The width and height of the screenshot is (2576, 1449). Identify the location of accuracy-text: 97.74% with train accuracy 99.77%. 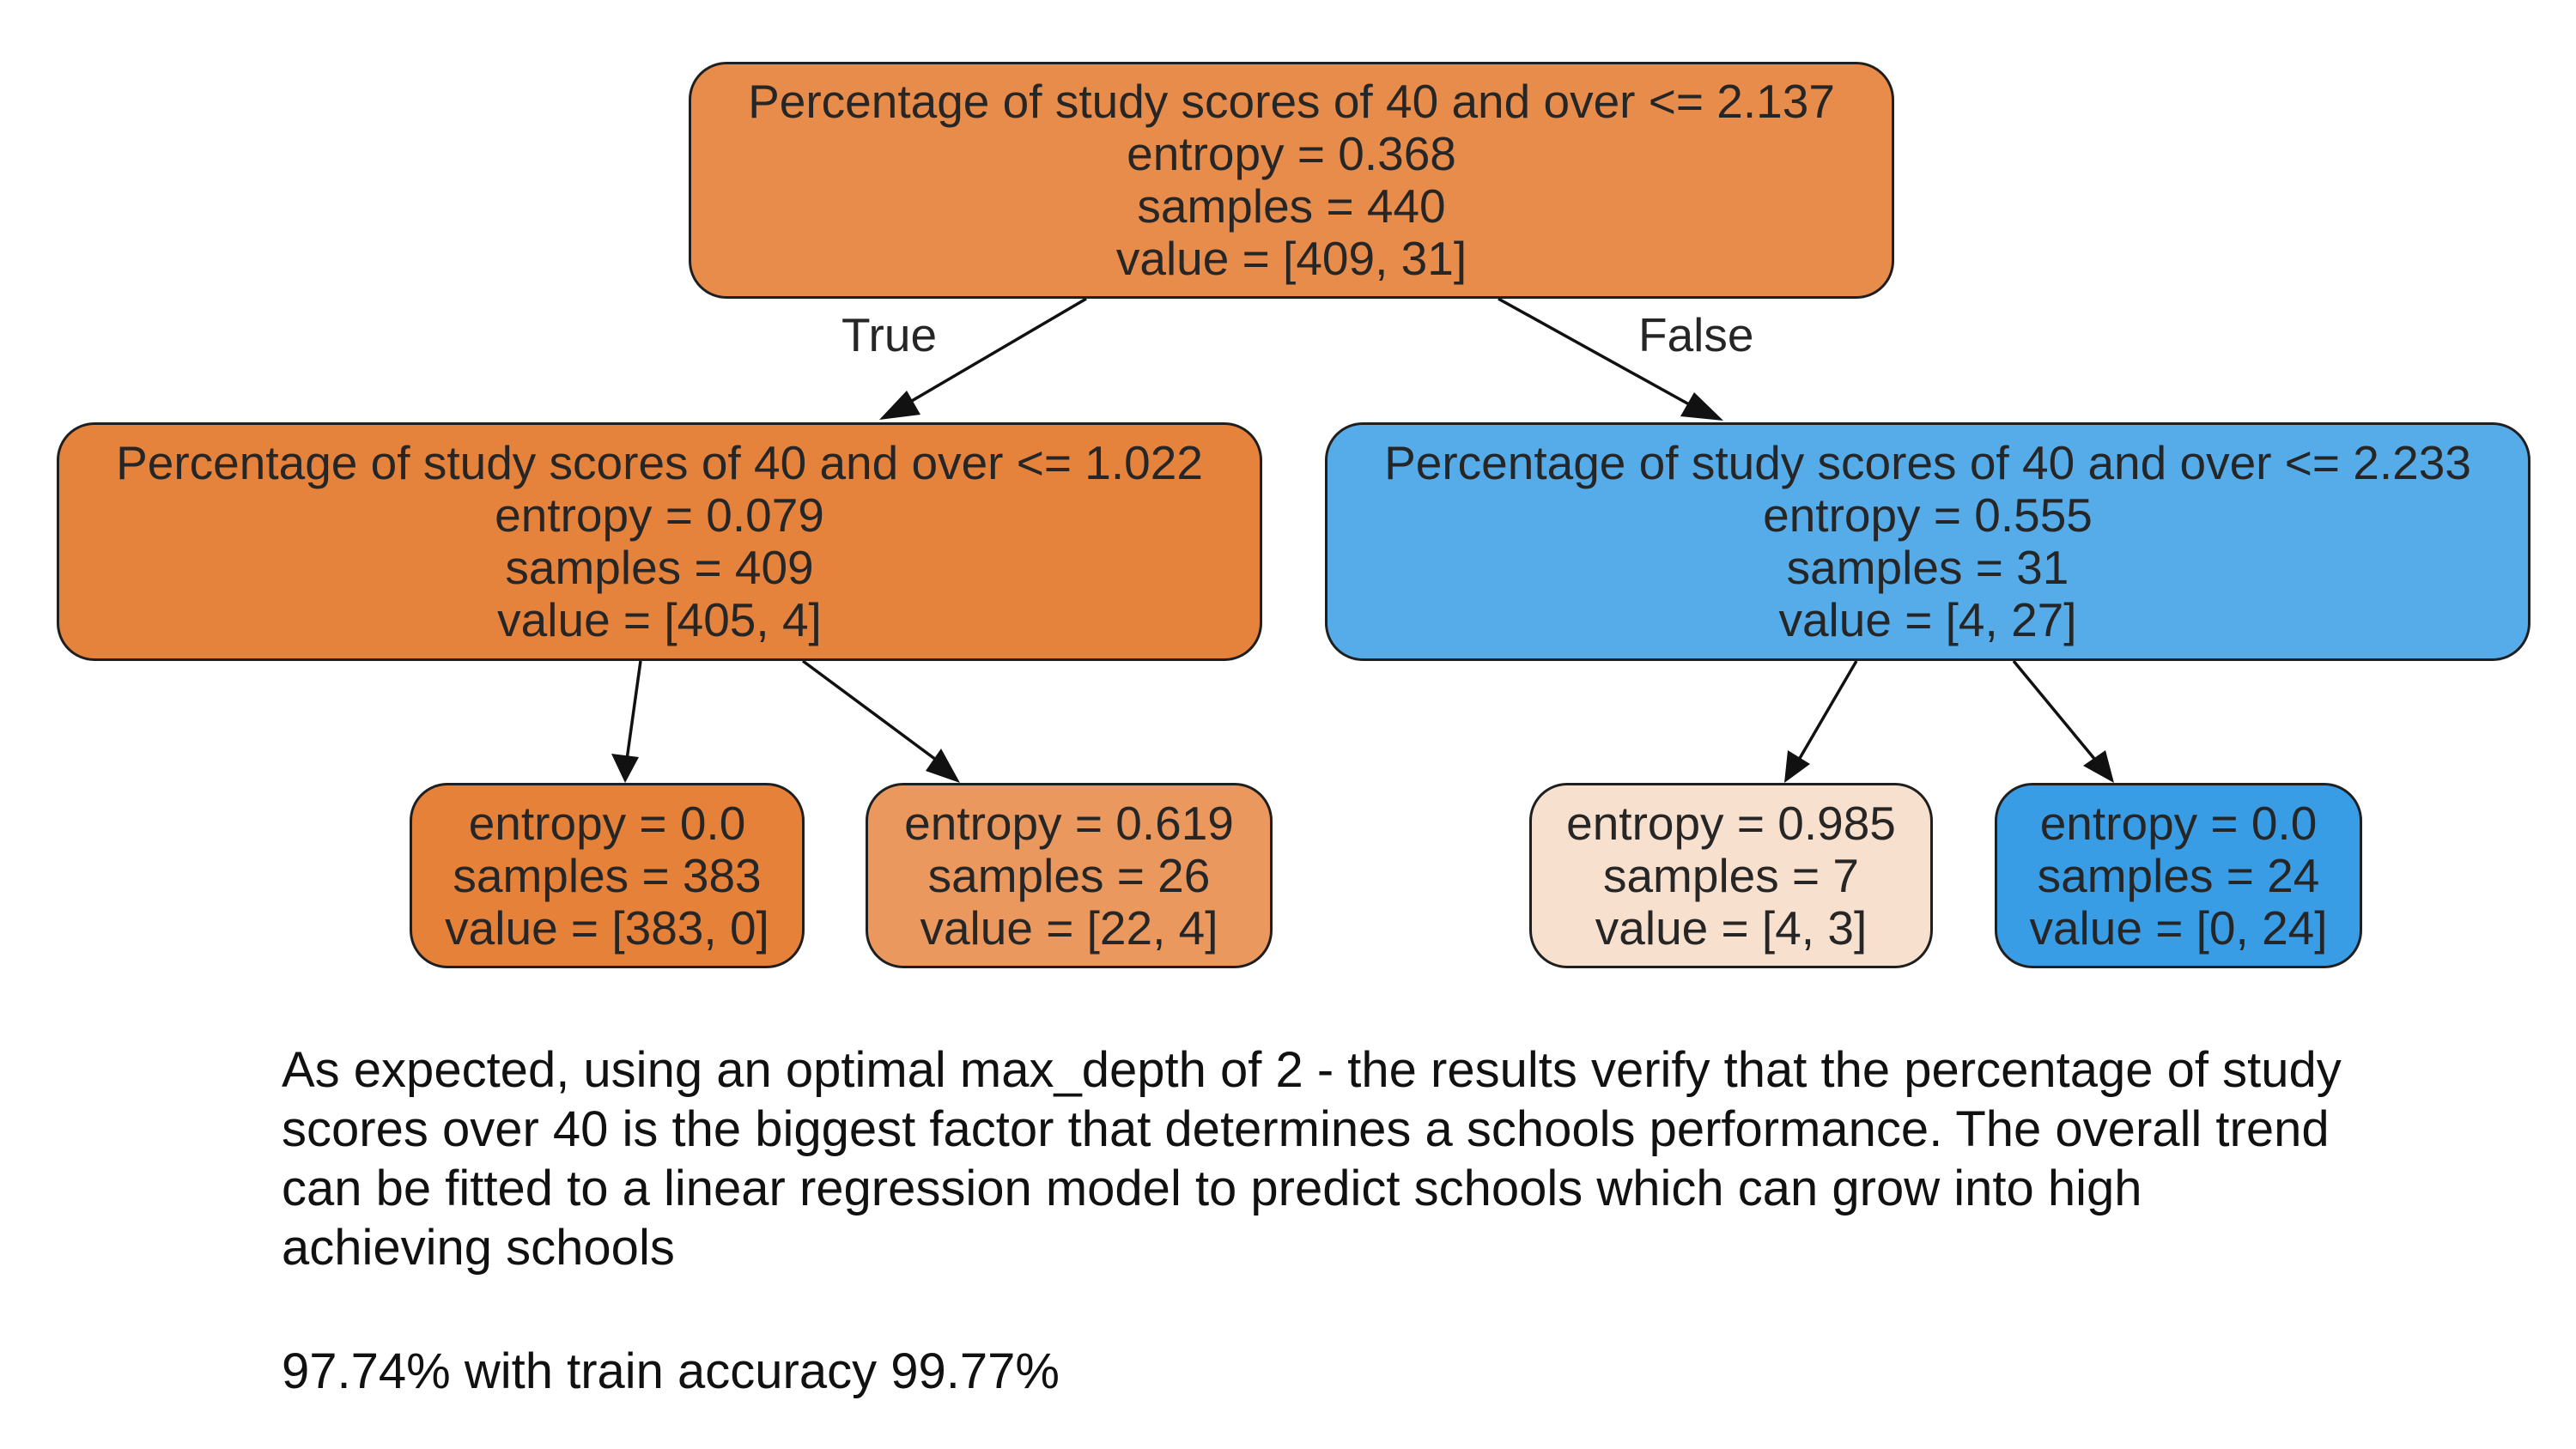
(671, 1371).